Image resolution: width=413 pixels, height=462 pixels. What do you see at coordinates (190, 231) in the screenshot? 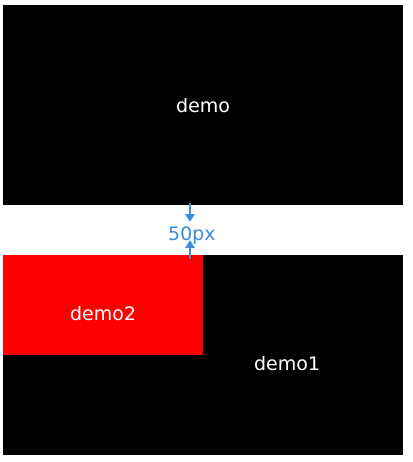
I see `gap-arrow-icon` at bounding box center [190, 231].